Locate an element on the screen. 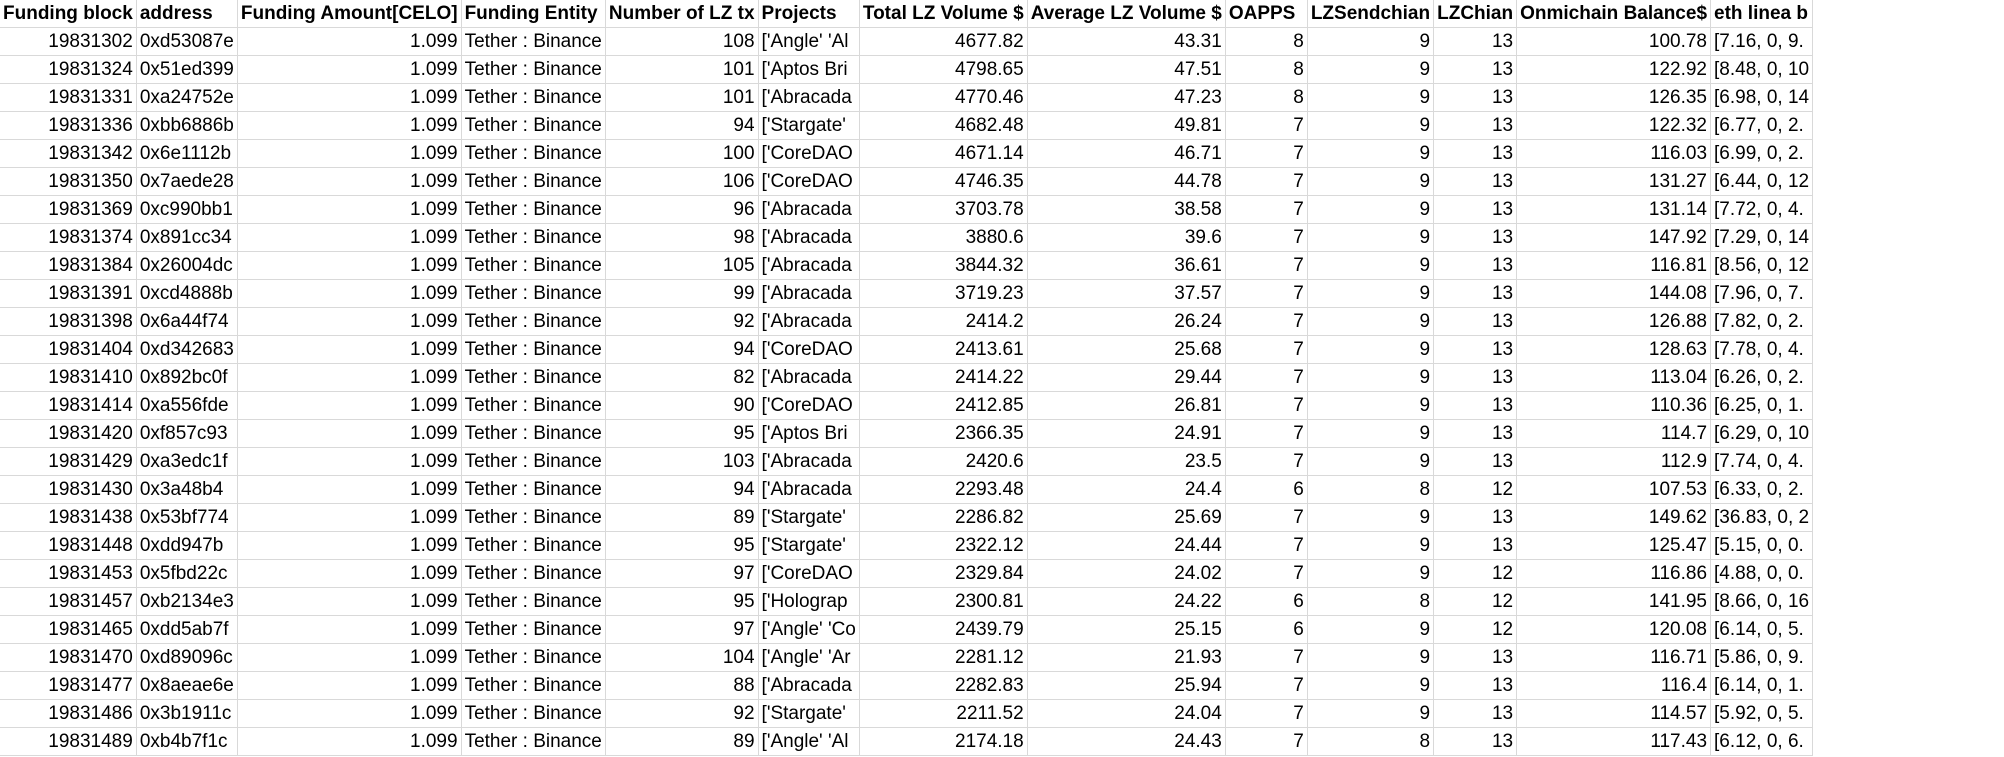 This screenshot has height=757, width=2004. table-cell: 0xa3edc1f is located at coordinates (187, 461).